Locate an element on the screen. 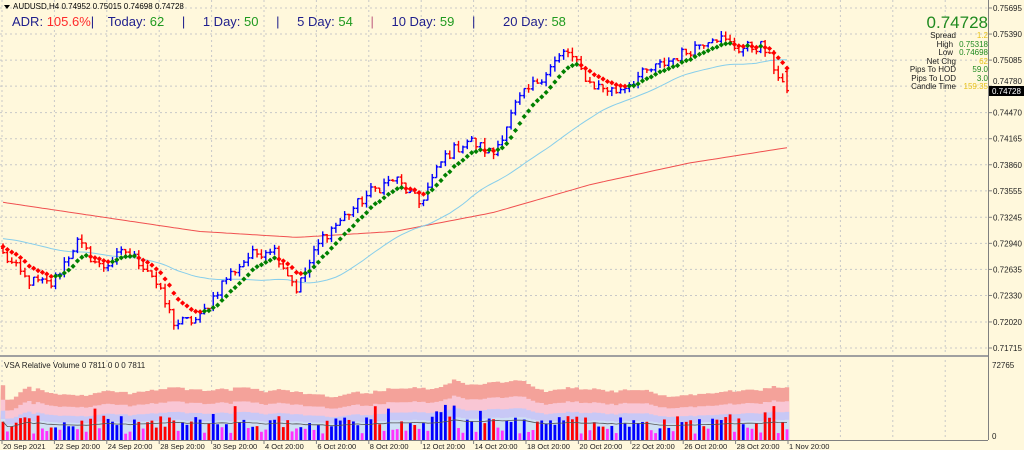 The width and height of the screenshot is (1024, 450). x-tick-label: 26 Oct 20:00 is located at coordinates (705, 446).